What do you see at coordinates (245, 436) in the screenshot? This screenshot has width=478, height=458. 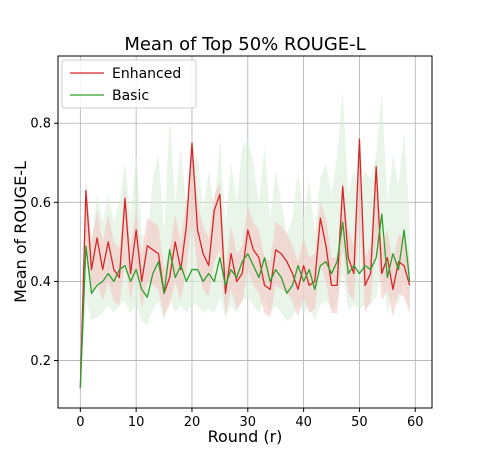 I see `x-axis-label: Round (r)` at bounding box center [245, 436].